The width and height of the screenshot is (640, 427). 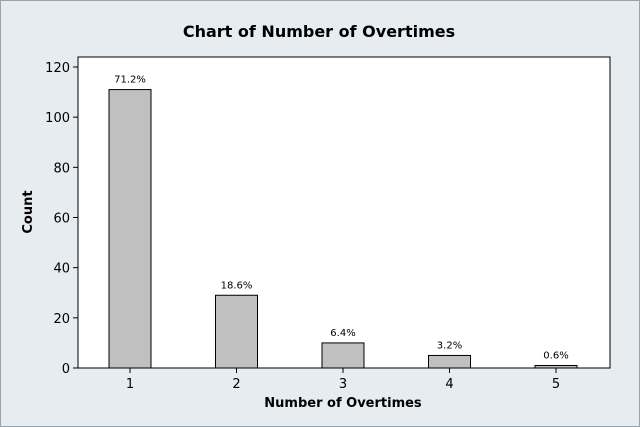 What do you see at coordinates (449, 345) in the screenshot?
I see `data-label: 3.2%` at bounding box center [449, 345].